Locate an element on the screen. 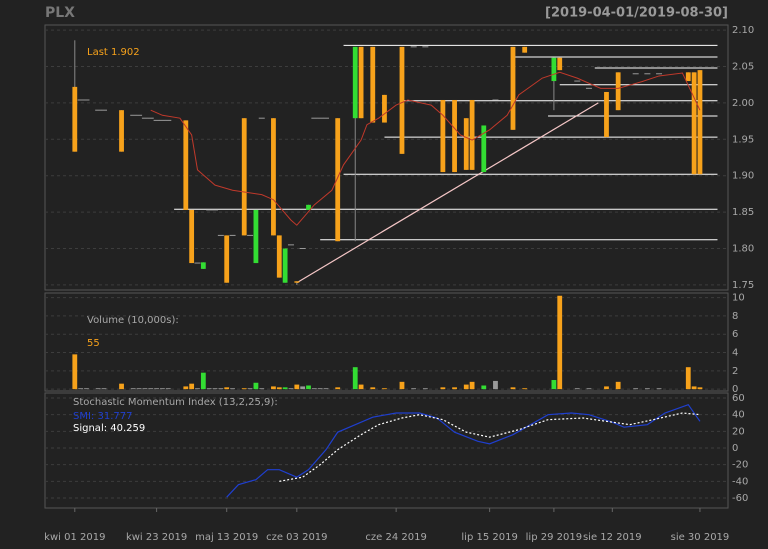  y-tick-label: 1.90 is located at coordinates (743, 176).